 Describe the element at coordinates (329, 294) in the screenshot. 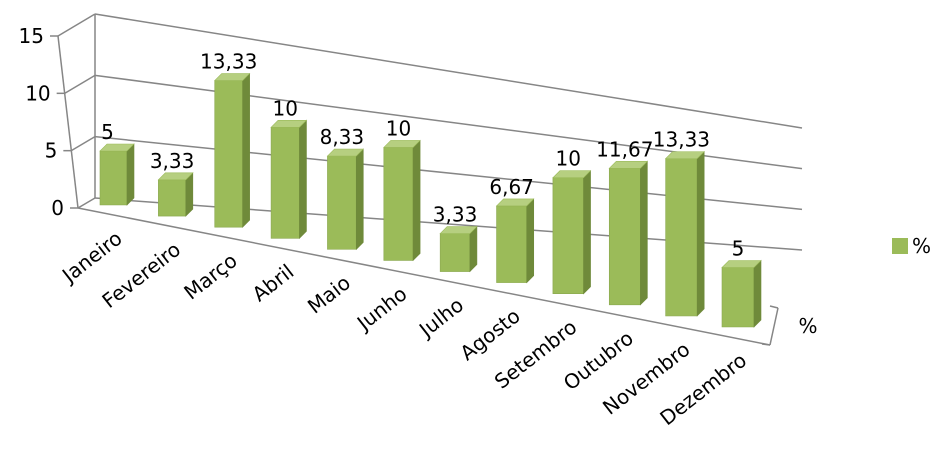

I see `category-label: Maio` at that location.